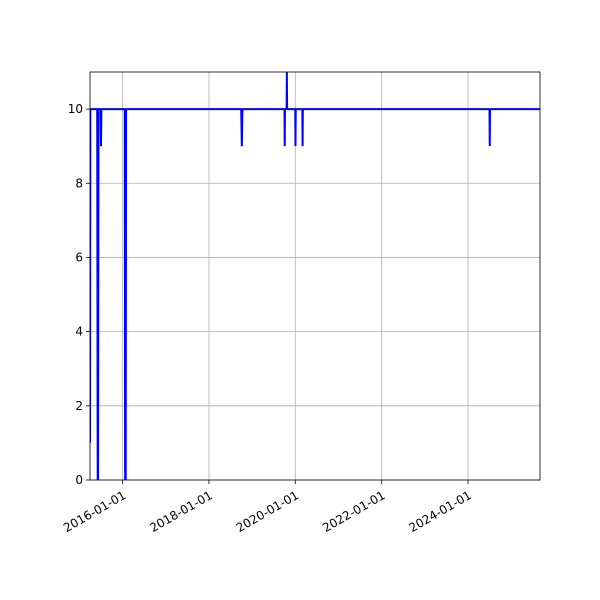 The height and width of the screenshot is (600, 600). What do you see at coordinates (79, 332) in the screenshot?
I see `y-tick-label: 4` at bounding box center [79, 332].